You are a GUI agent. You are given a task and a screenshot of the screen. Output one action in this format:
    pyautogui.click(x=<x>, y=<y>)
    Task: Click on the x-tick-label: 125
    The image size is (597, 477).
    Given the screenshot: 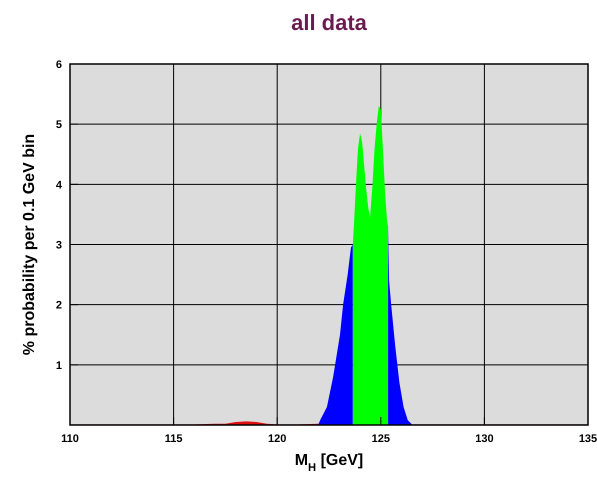 What is the action you would take?
    pyautogui.click(x=381, y=439)
    